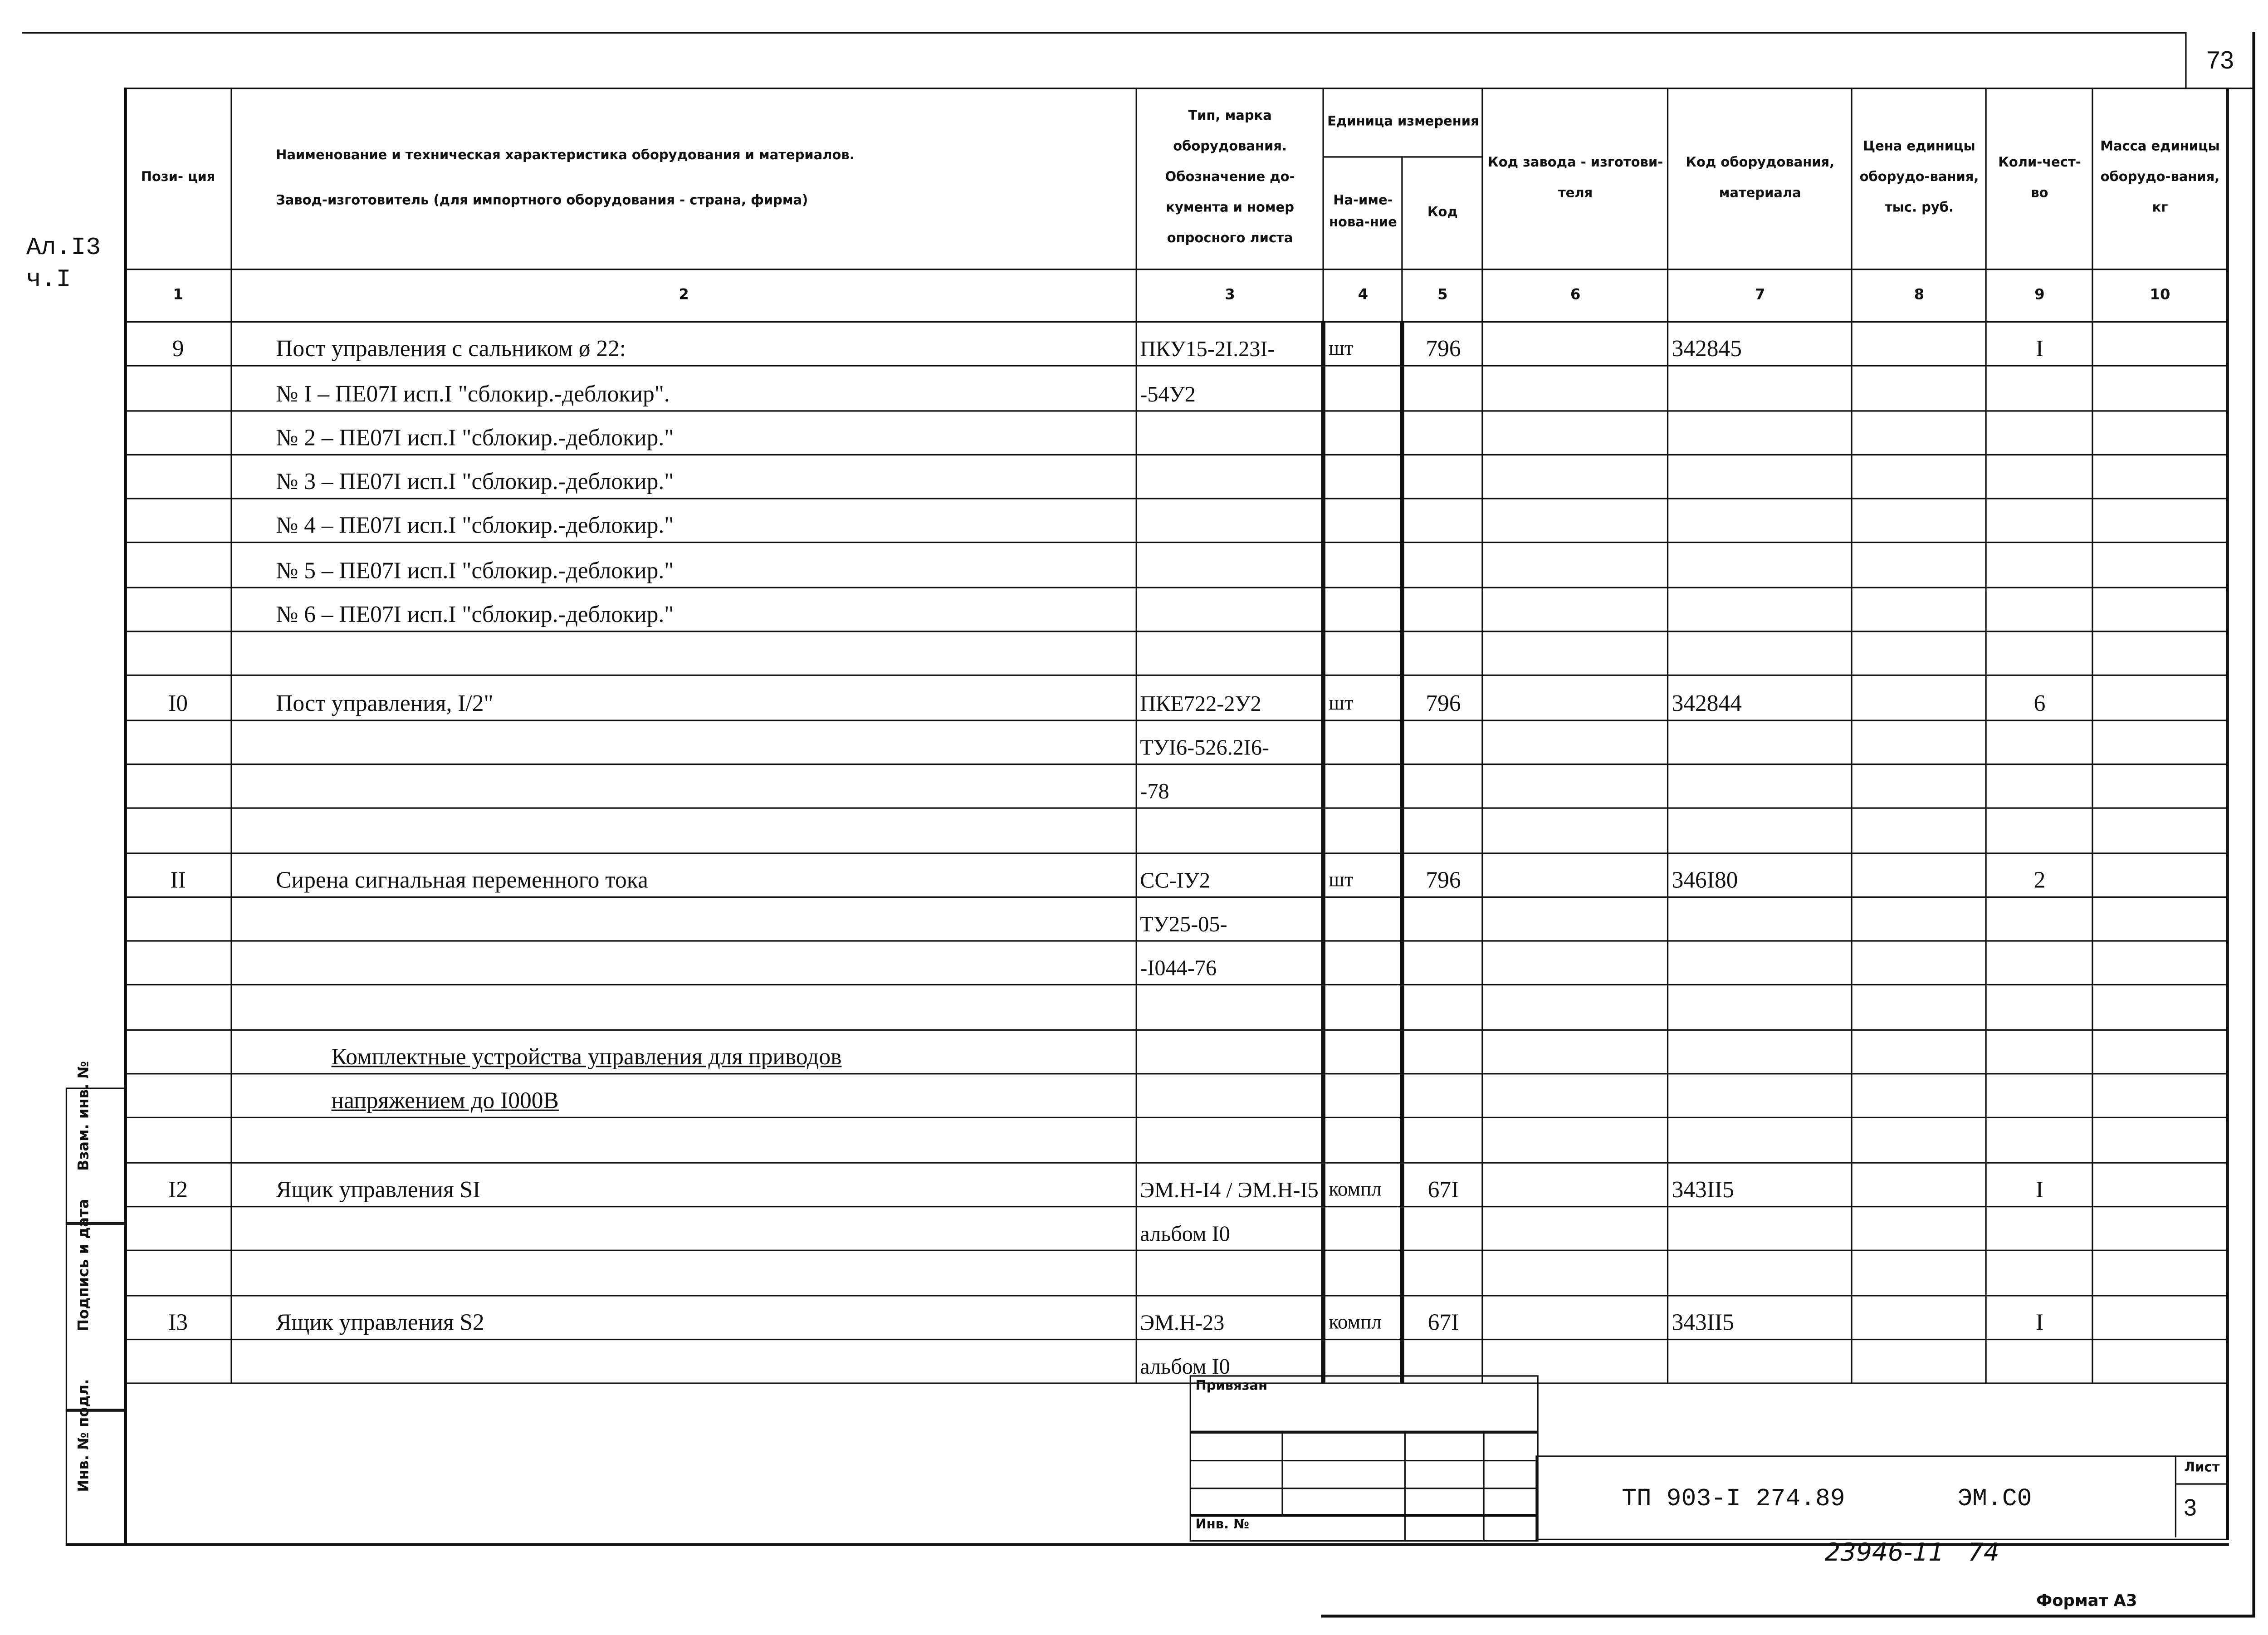 Image resolution: width=2268 pixels, height=1635 pixels. Describe the element at coordinates (1575, 179) in the screenshot. I see `header-factory-code: Код завода - изготови-теля` at that location.